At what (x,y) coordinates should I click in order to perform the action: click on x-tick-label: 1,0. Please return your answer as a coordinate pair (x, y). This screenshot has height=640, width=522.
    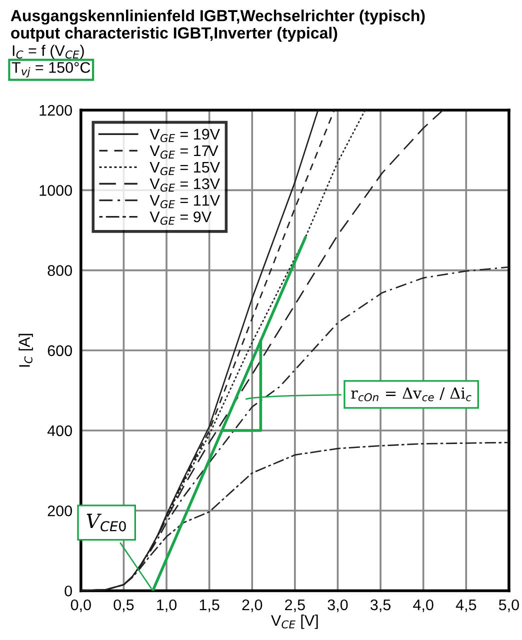
    Looking at the image, I should click on (167, 605).